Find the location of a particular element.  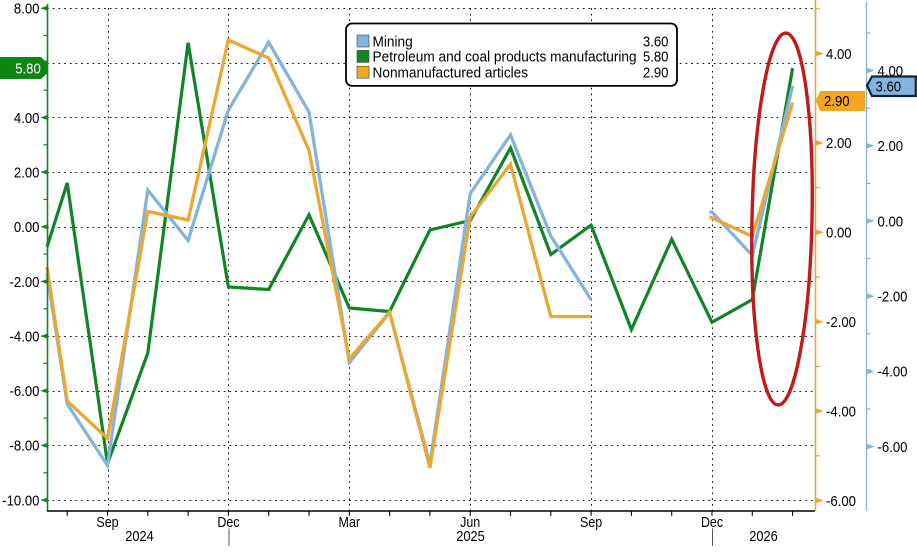

svg-text: Jun is located at coordinates (470, 522).